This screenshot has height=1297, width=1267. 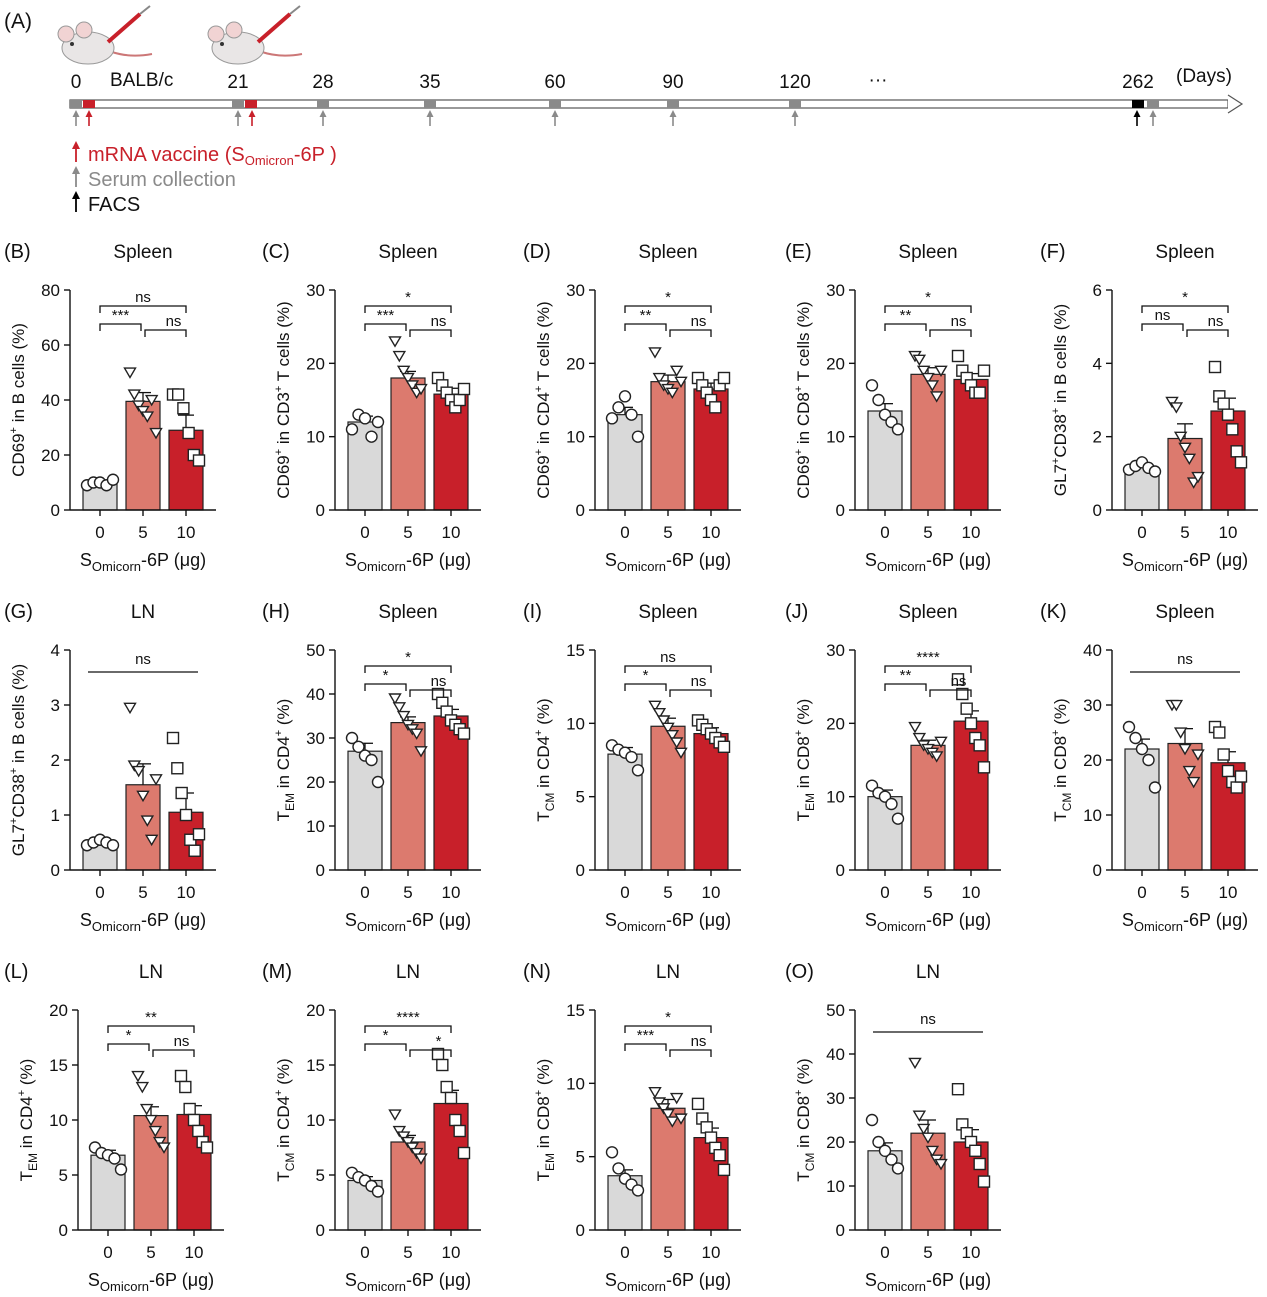 I want to click on y-tick-label: 2, so click(x=1097, y=437).